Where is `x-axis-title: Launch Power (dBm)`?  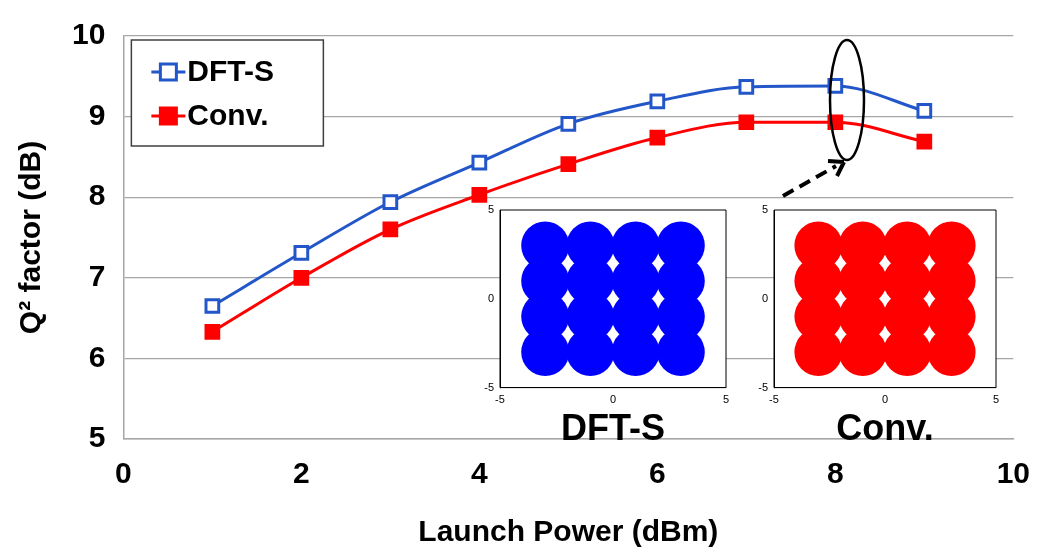
x-axis-title: Launch Power (dBm) is located at coordinates (568, 531).